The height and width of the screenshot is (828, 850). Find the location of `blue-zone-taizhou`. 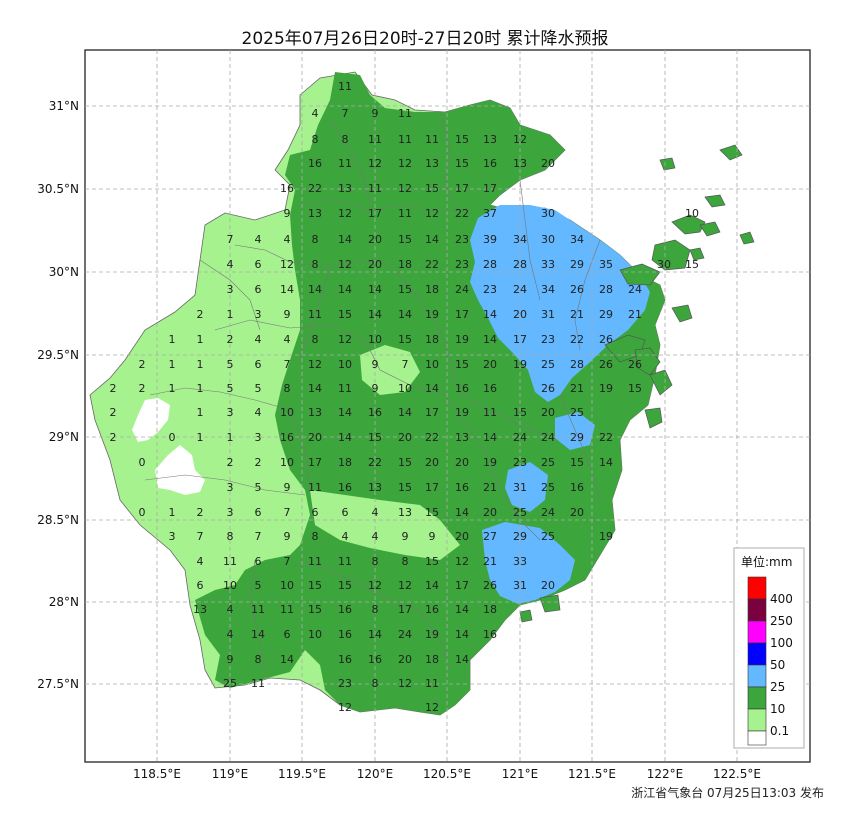

blue-zone-taizhou is located at coordinates (575, 431).